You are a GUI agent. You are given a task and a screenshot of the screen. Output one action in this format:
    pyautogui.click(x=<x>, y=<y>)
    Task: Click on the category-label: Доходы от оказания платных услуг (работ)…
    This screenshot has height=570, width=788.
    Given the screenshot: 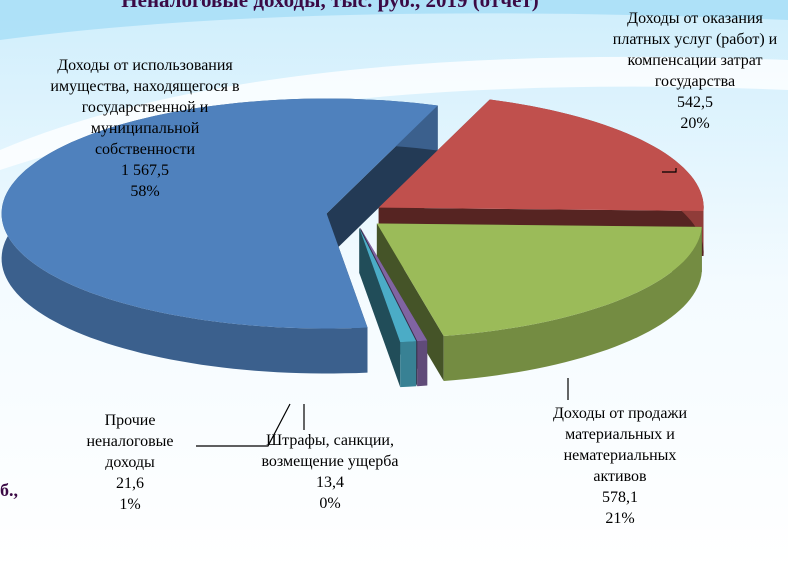 What is the action you would take?
    pyautogui.click(x=695, y=50)
    